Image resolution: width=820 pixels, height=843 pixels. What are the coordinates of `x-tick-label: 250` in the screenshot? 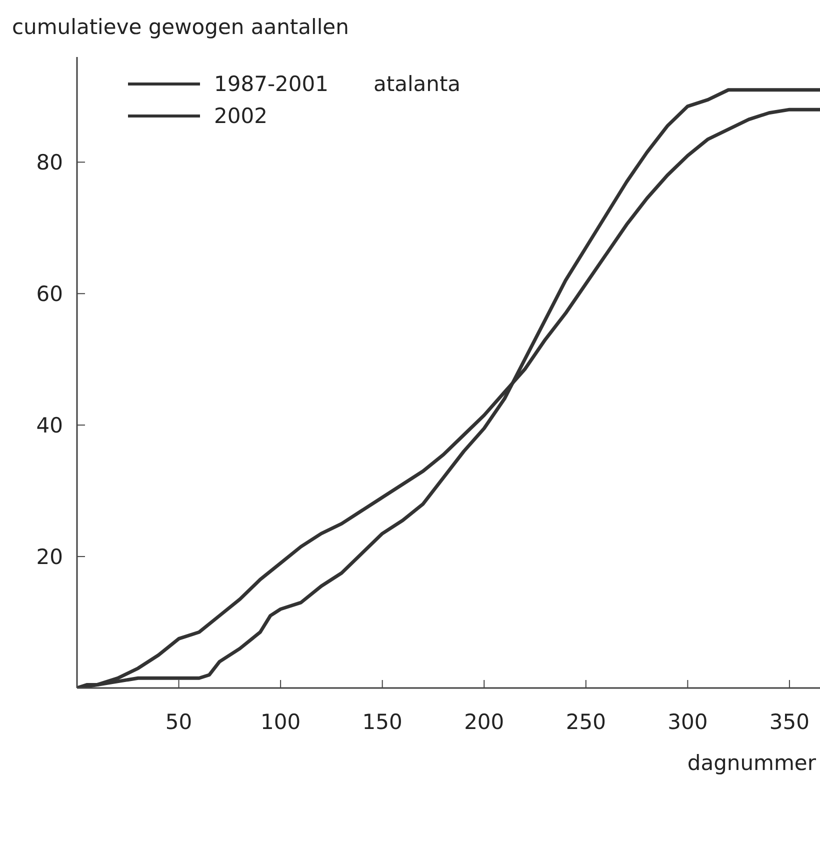 It's located at (586, 722).